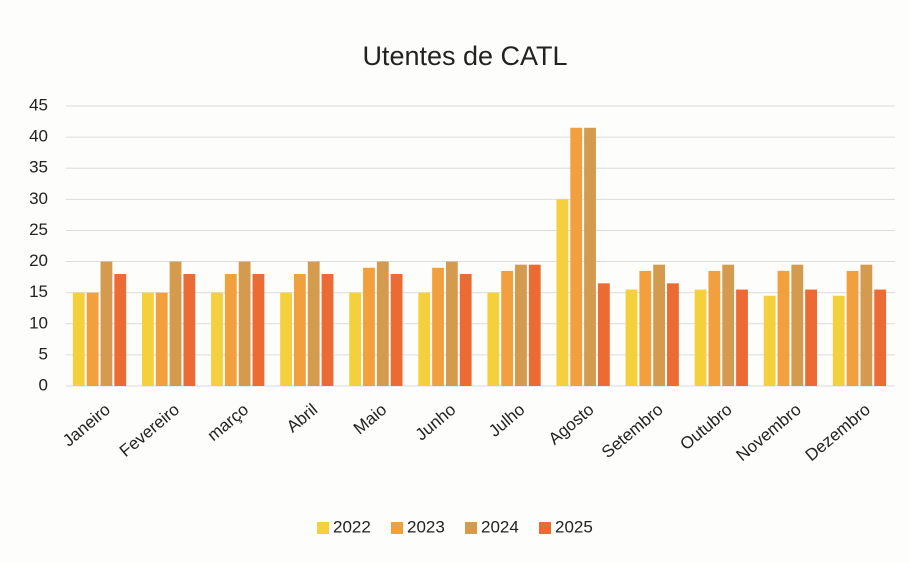 This screenshot has width=909, height=563. I want to click on legend-label: 2025, so click(574, 526).